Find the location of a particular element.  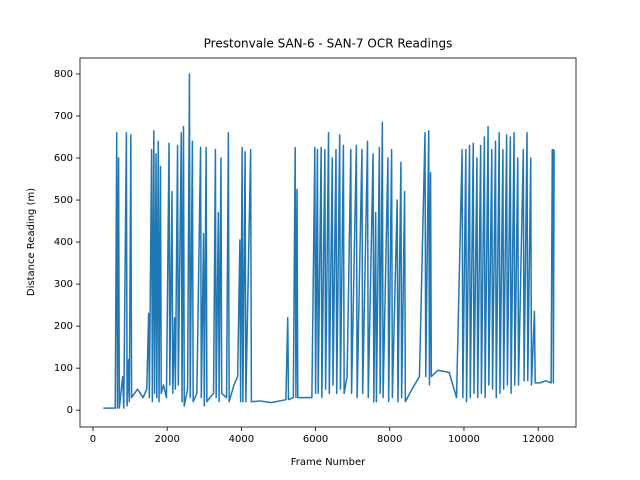

y-tick-label: 700 is located at coordinates (63, 116).